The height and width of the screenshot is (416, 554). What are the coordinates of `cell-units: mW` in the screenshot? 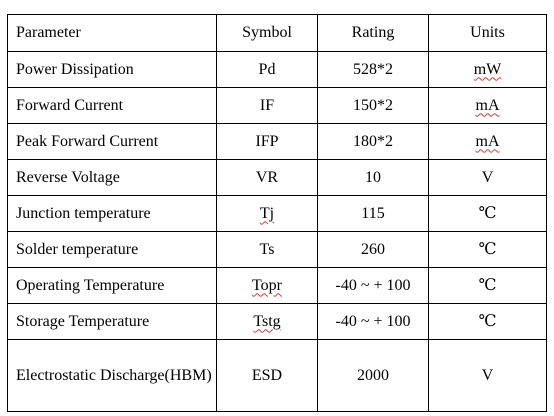 It's located at (487, 69).